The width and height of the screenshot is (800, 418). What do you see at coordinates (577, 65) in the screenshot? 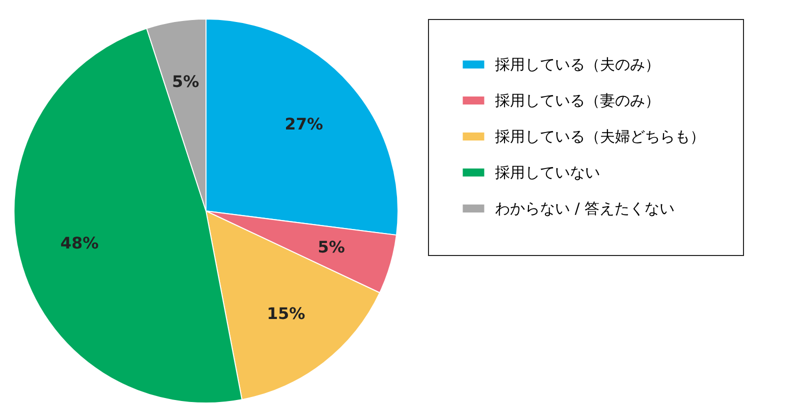
I see `legend-label: 採用している（夫のみ）` at bounding box center [577, 65].